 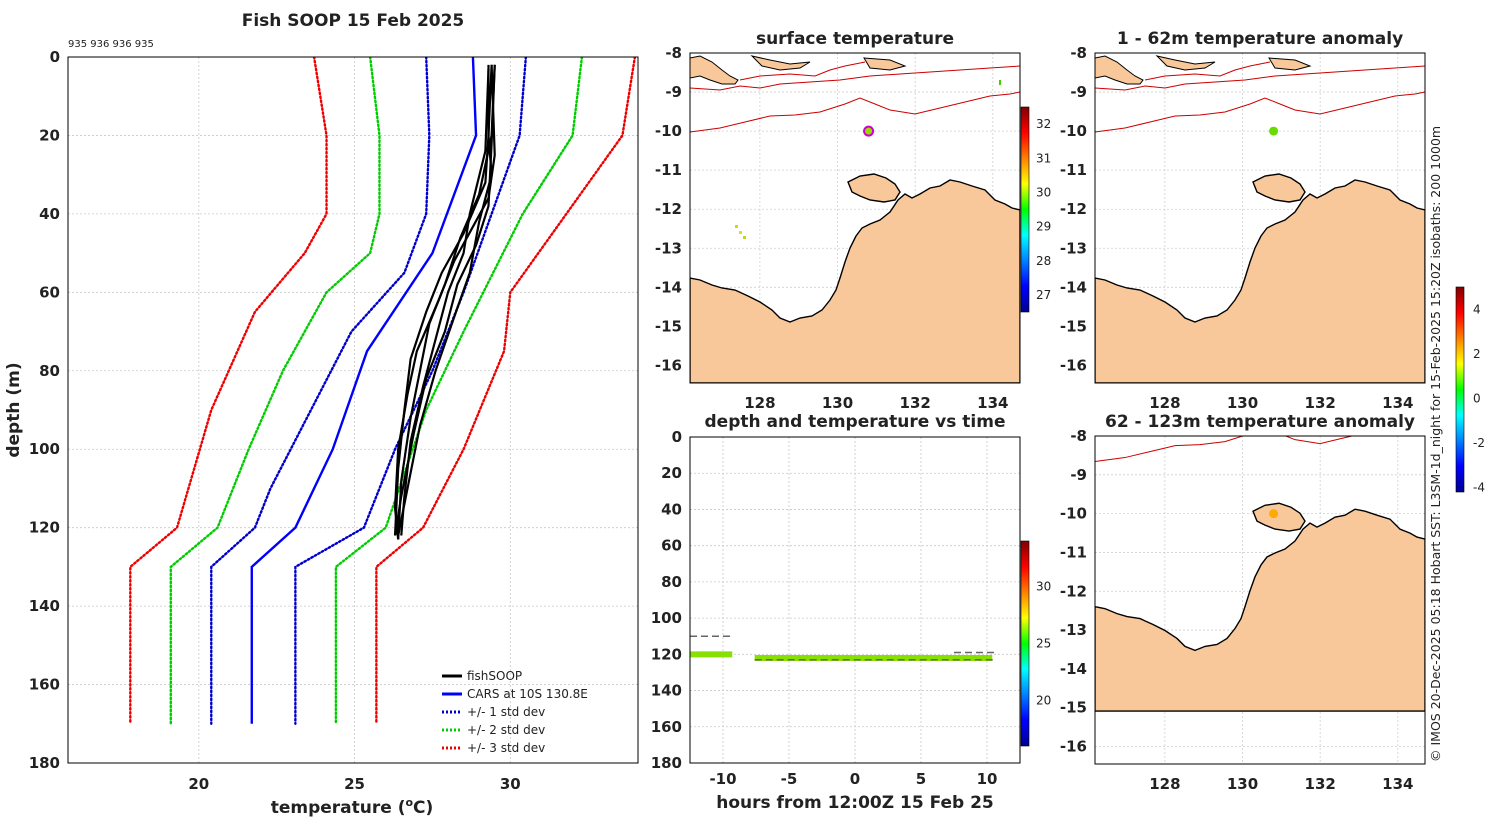 What do you see at coordinates (1460, 389) in the screenshot?
I see `anomaly-colorbar` at bounding box center [1460, 389].